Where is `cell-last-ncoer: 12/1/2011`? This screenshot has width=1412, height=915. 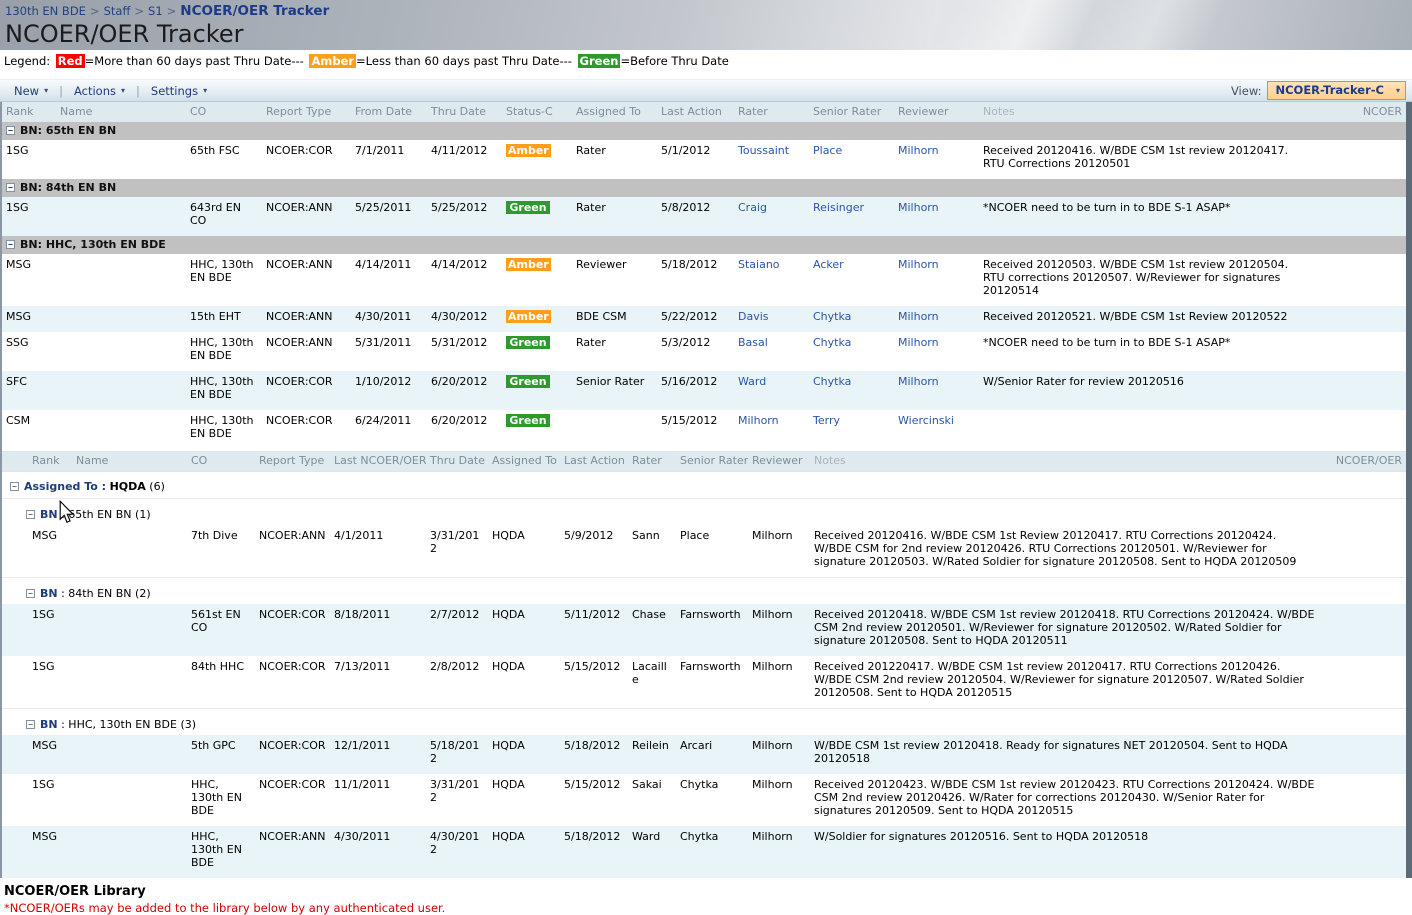
cell-last-ncoer: 12/1/2011 is located at coordinates (378, 754).